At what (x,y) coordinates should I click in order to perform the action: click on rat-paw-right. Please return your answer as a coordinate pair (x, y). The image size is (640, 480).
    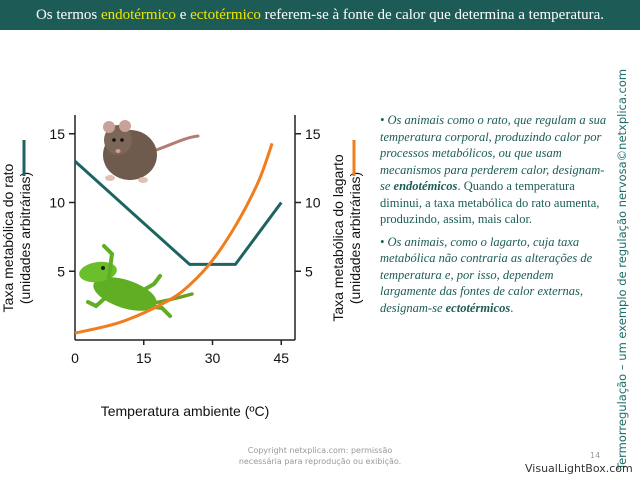
    Looking at the image, I should click on (143, 180).